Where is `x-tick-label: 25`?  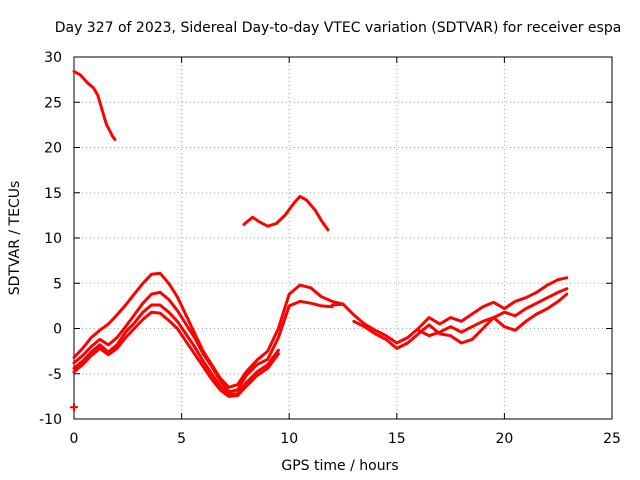
x-tick-label: 25 is located at coordinates (612, 439).